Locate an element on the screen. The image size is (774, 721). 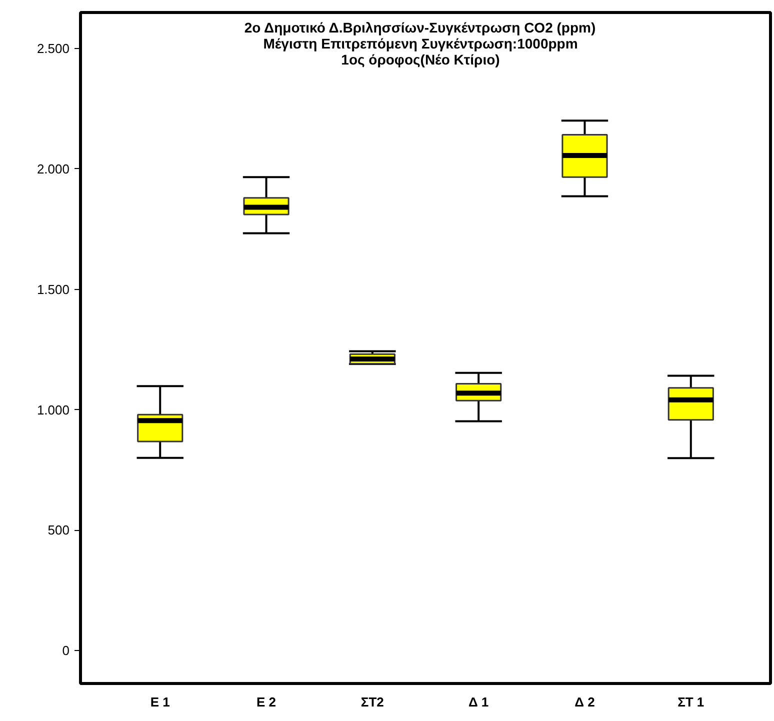
y-tick-label: 2.500 is located at coordinates (53, 48).